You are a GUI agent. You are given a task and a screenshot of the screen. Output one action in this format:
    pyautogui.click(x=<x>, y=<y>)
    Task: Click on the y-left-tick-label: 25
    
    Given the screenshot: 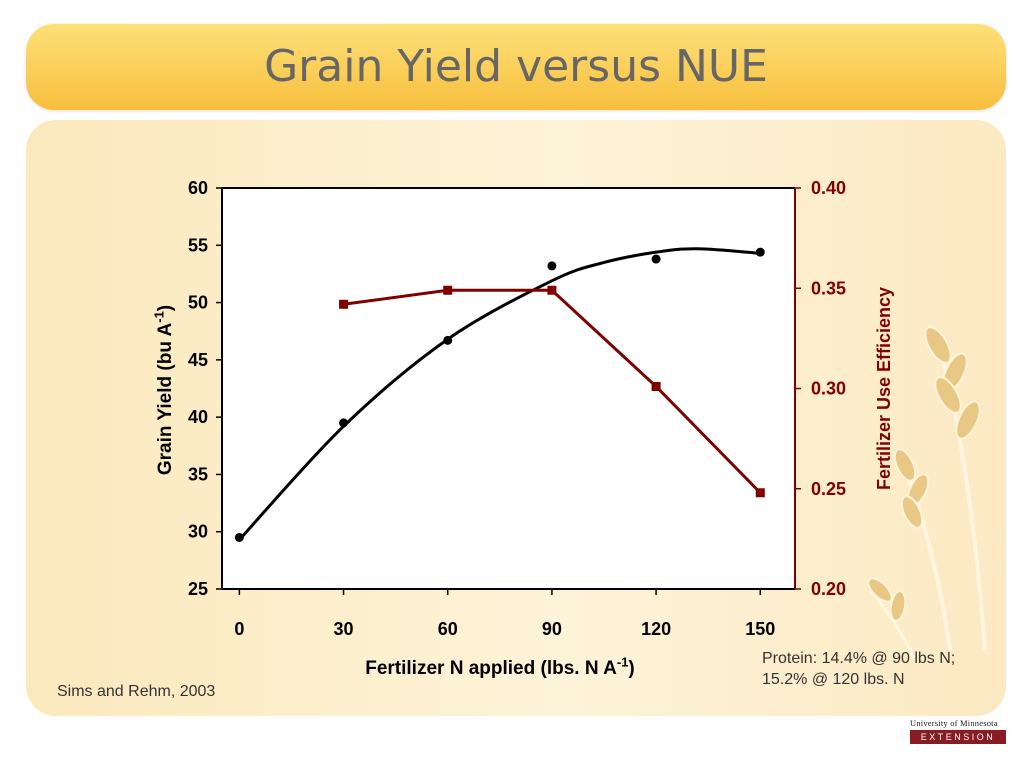 What is the action you would take?
    pyautogui.click(x=198, y=589)
    